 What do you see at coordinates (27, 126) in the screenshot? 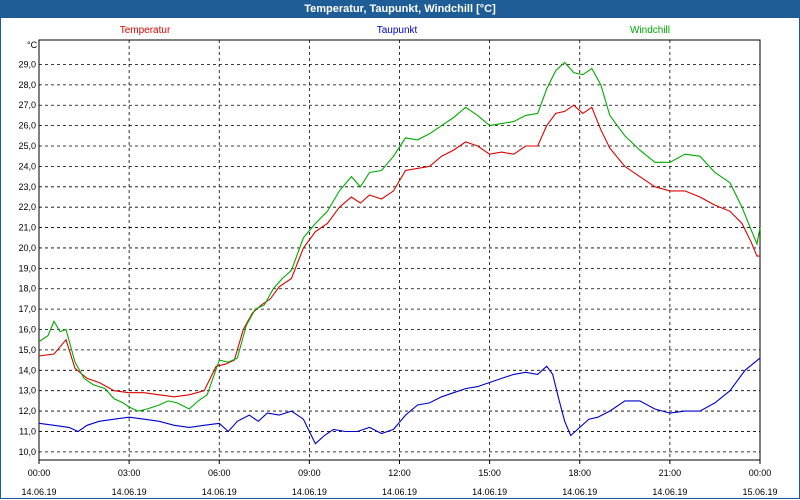
I see `y-tick-label: 26,0` at bounding box center [27, 126].